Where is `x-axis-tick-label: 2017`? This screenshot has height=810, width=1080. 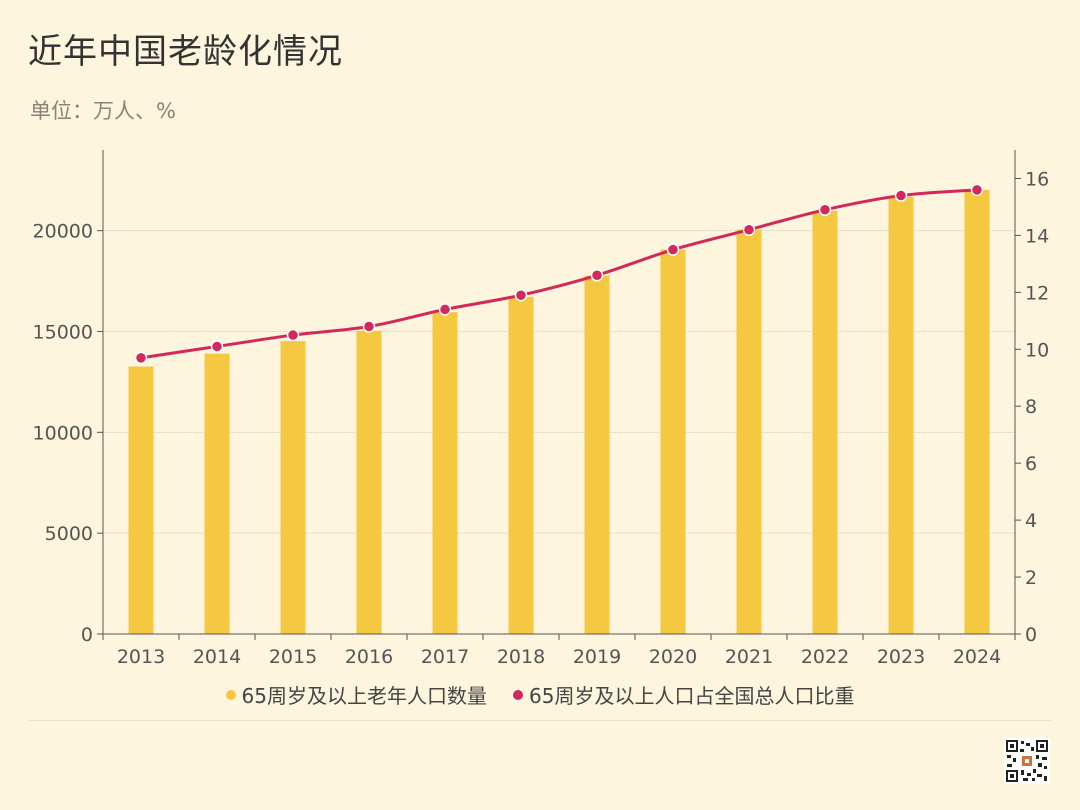
x-axis-tick-label: 2017 is located at coordinates (445, 657).